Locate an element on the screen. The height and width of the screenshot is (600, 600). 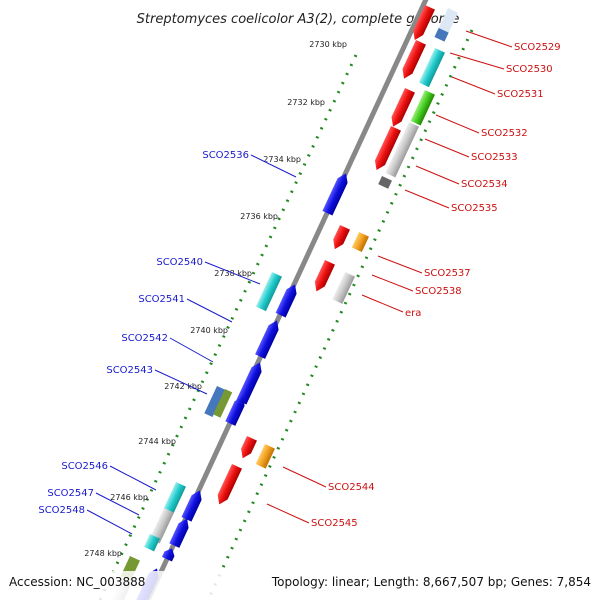
gene-sco2540-forward is located at coordinates (287, 300).